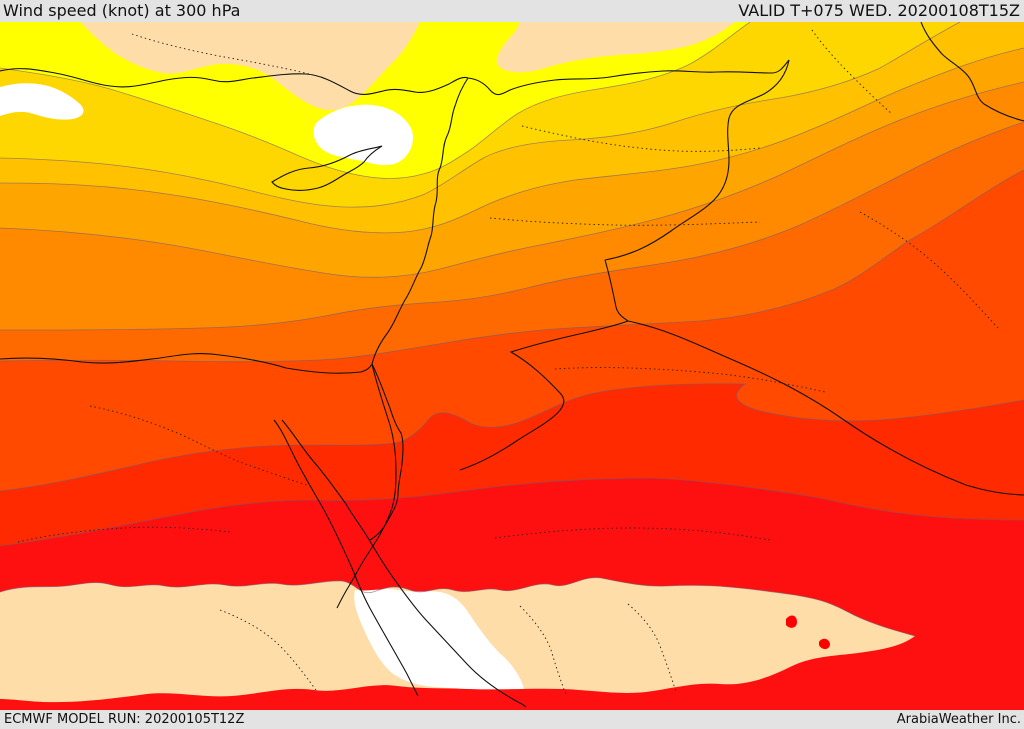  What do you see at coordinates (628, 77) in the screenshot?
I see `turkey-syria-border` at bounding box center [628, 77].